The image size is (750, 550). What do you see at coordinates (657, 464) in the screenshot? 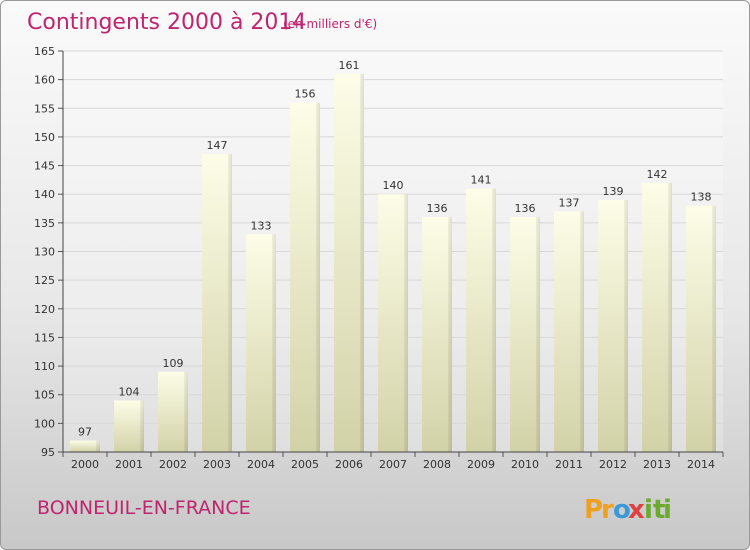
I see `x-tick-label: 2013` at bounding box center [657, 464].